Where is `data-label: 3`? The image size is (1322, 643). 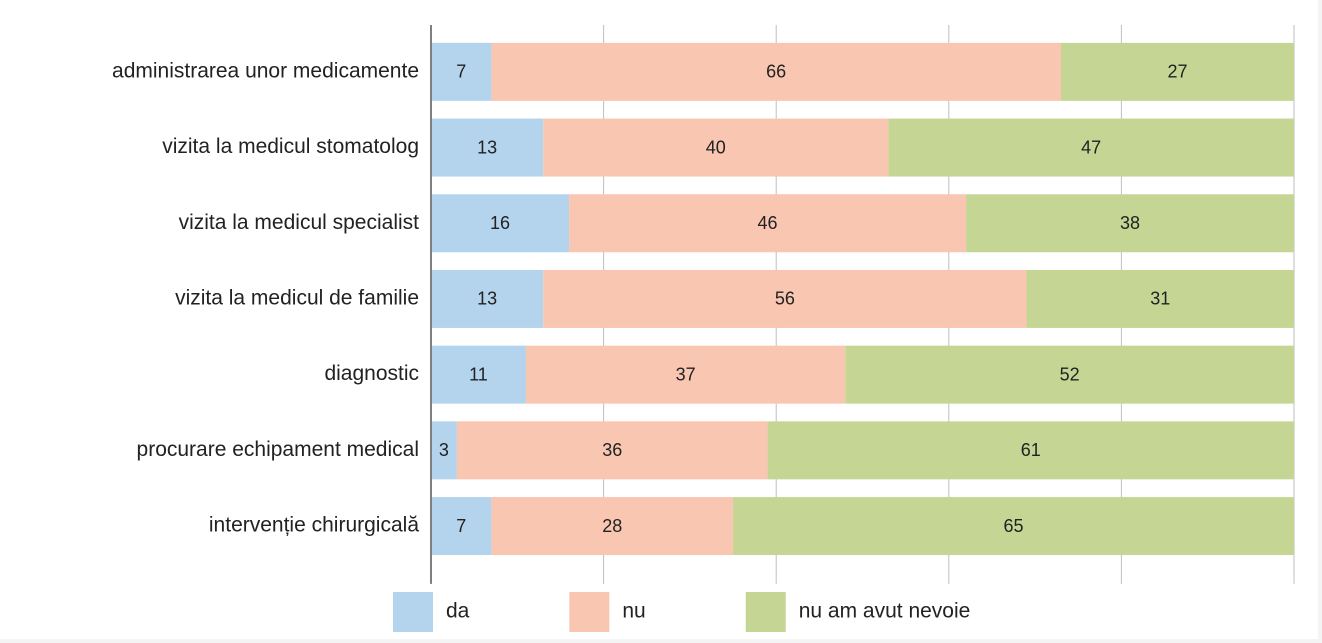 data-label: 3 is located at coordinates (444, 450).